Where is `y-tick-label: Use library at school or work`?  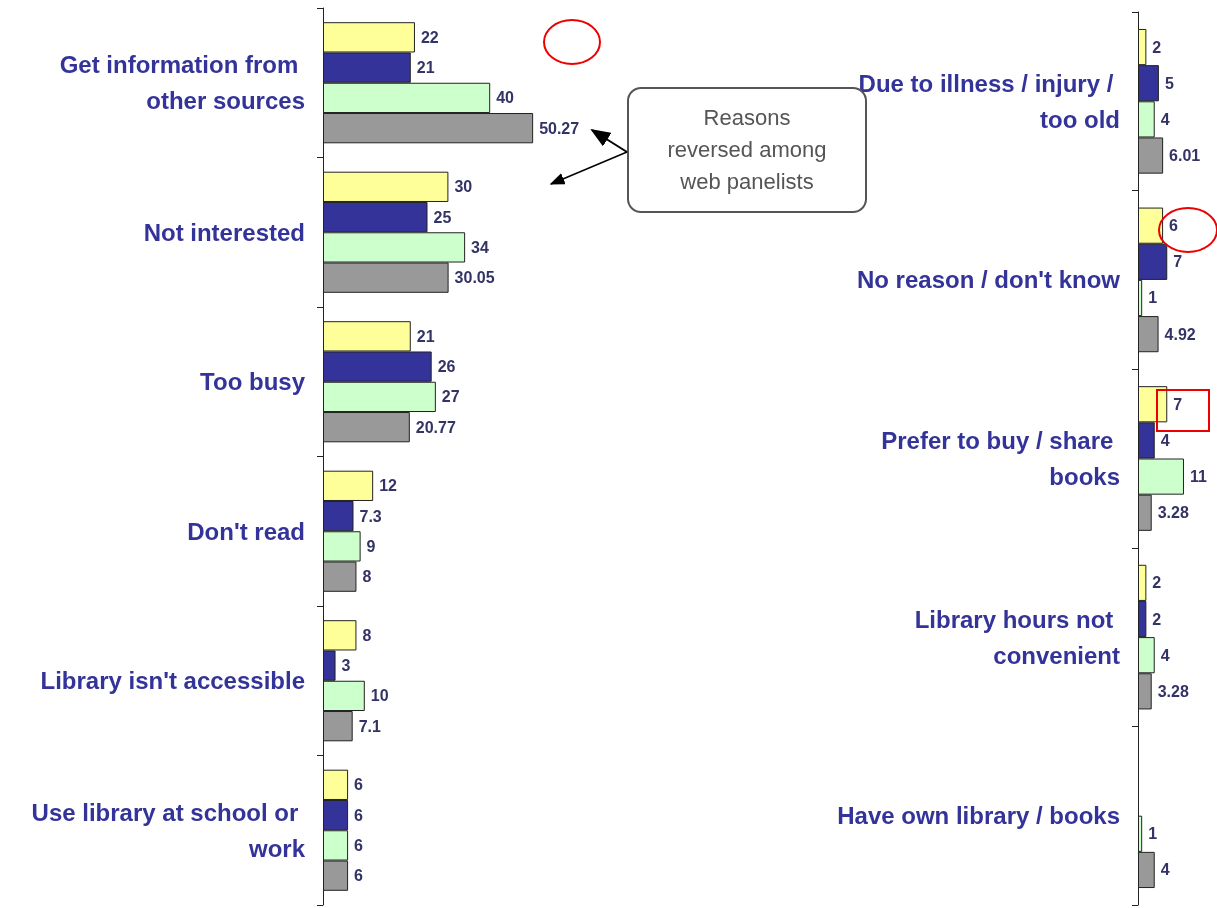
y-tick-label: Use library at school or work is located at coordinates (168, 830).